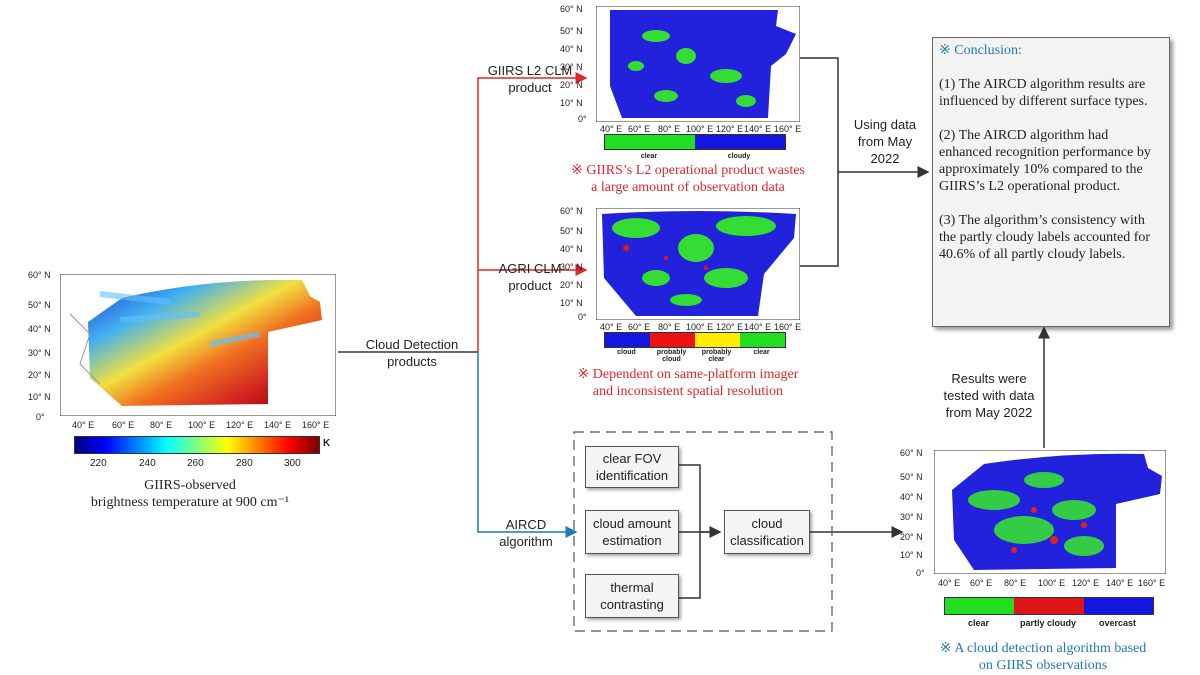  I want to click on result-lon-tick: 140° E, so click(1120, 583).